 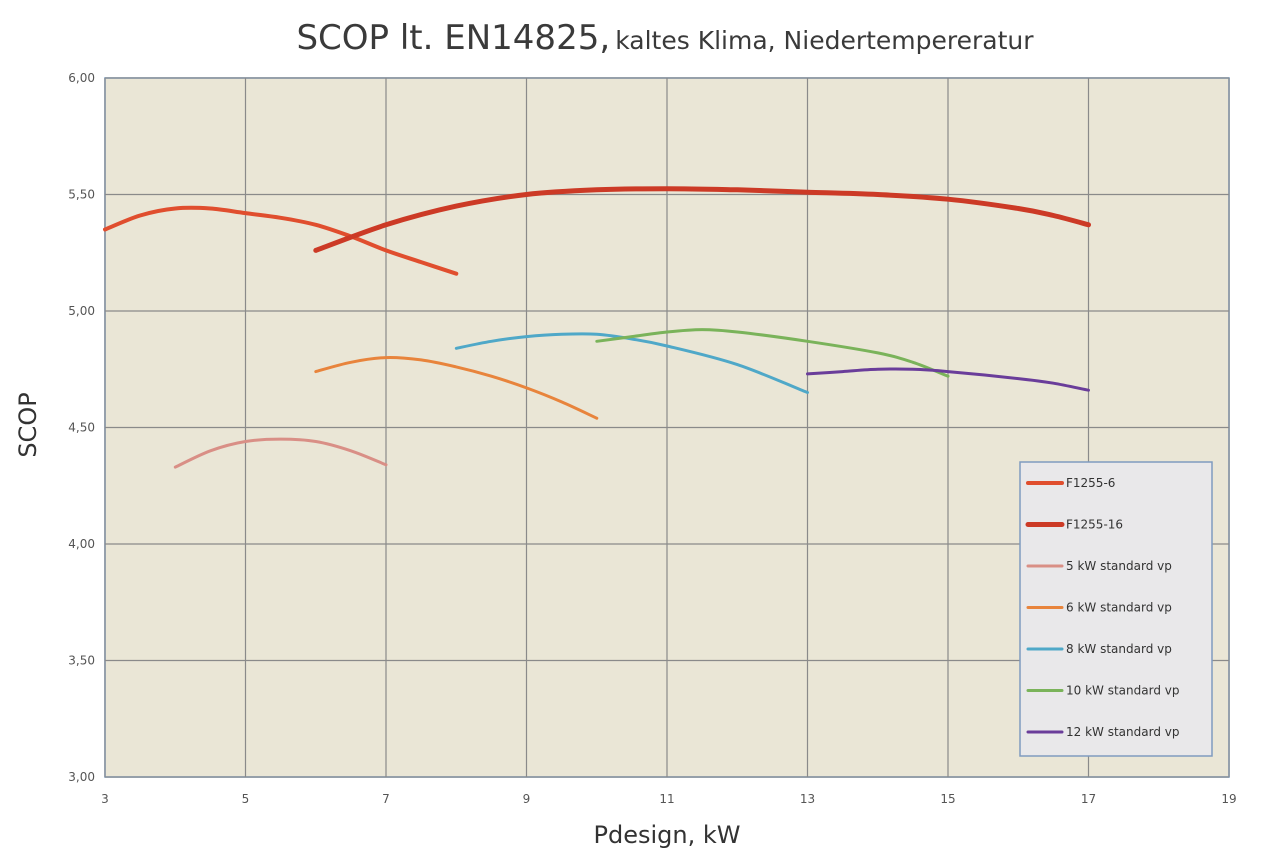 What do you see at coordinates (667, 835) in the screenshot?
I see `x-axis-label: Pdesign, kW` at bounding box center [667, 835].